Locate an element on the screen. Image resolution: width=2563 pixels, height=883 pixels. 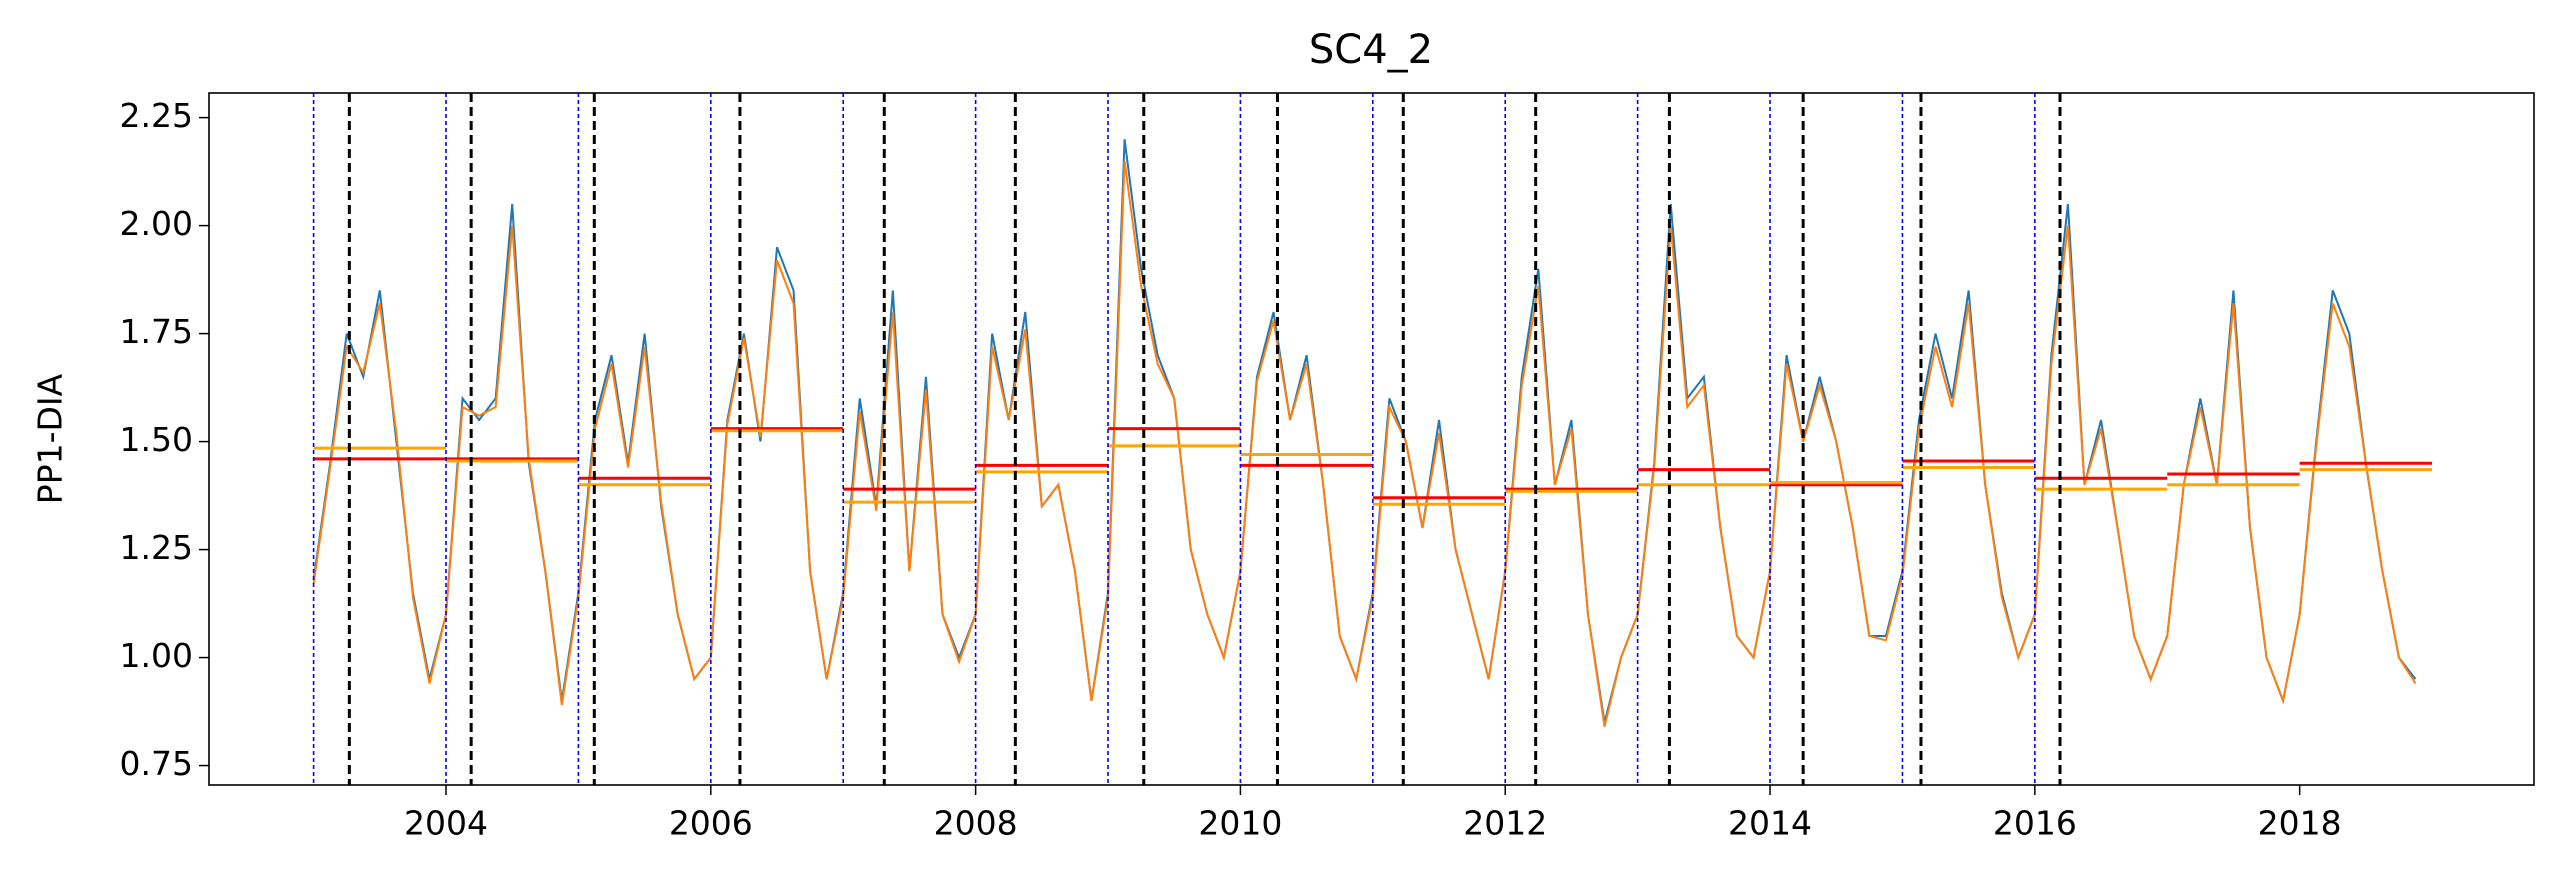
x-tick-label: 2010 is located at coordinates (1240, 823).